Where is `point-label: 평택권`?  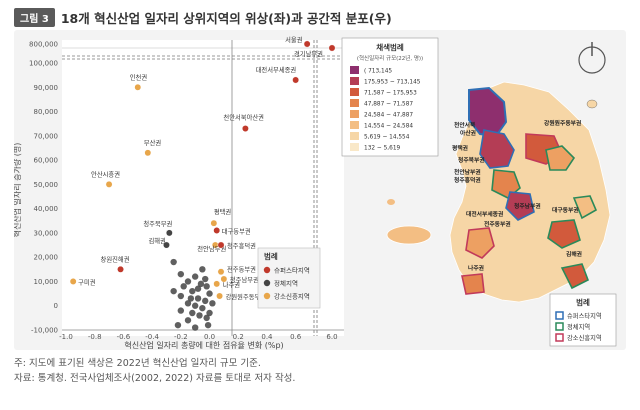
point-label: 평택권 is located at coordinates (223, 211).